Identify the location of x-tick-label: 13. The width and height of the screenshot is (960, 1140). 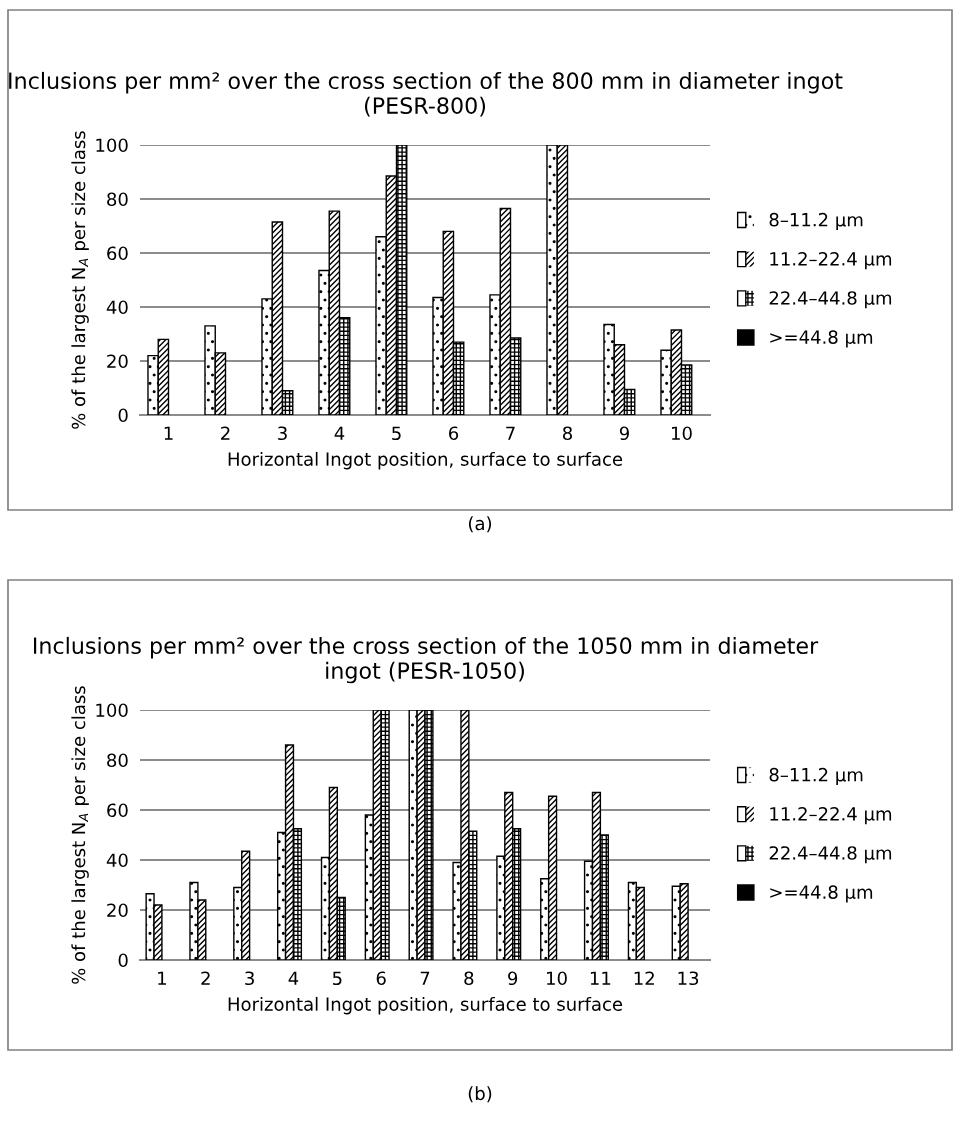
(688, 978).